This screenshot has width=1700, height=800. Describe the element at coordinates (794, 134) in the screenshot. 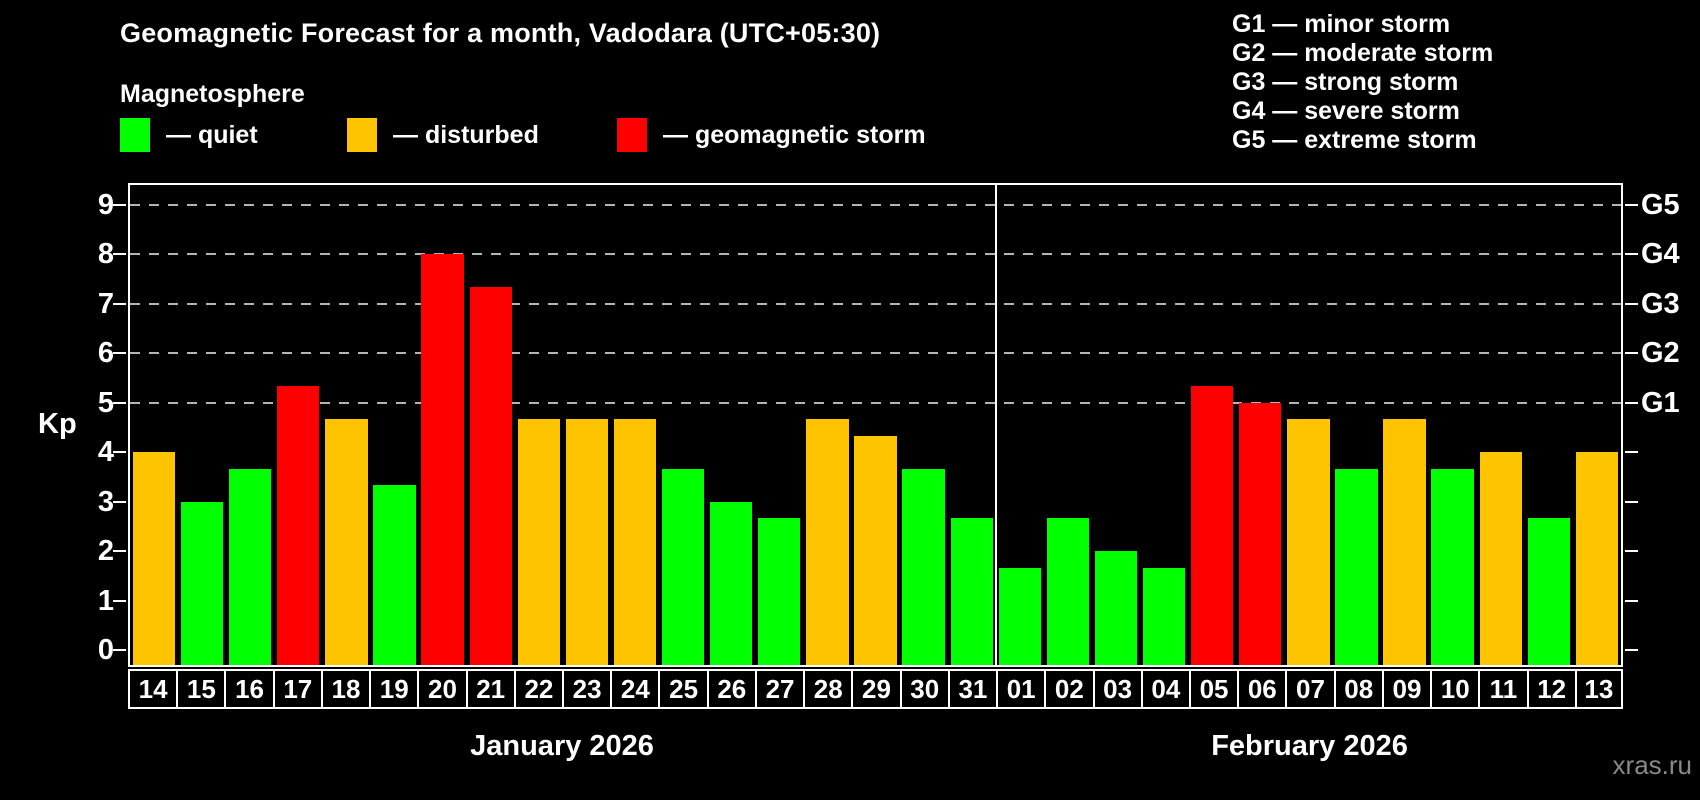

I see `legend-item-label: — geomagnetic storm` at that location.